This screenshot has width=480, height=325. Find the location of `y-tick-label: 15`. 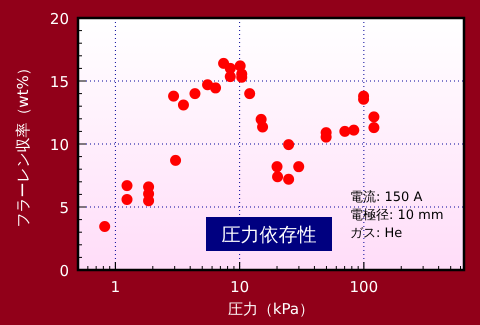

y-tick-label: 15 is located at coordinates (59, 82).